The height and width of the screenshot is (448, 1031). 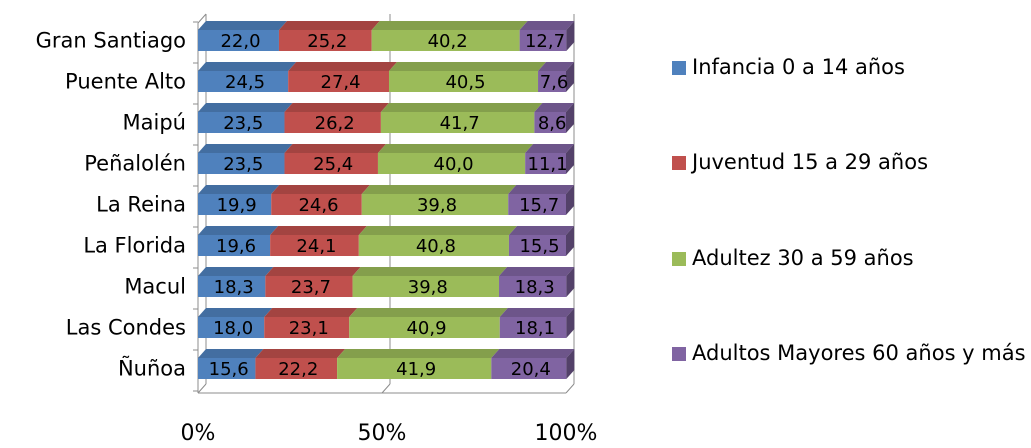 I want to click on category-label: Gran Santiago, so click(x=111, y=41).